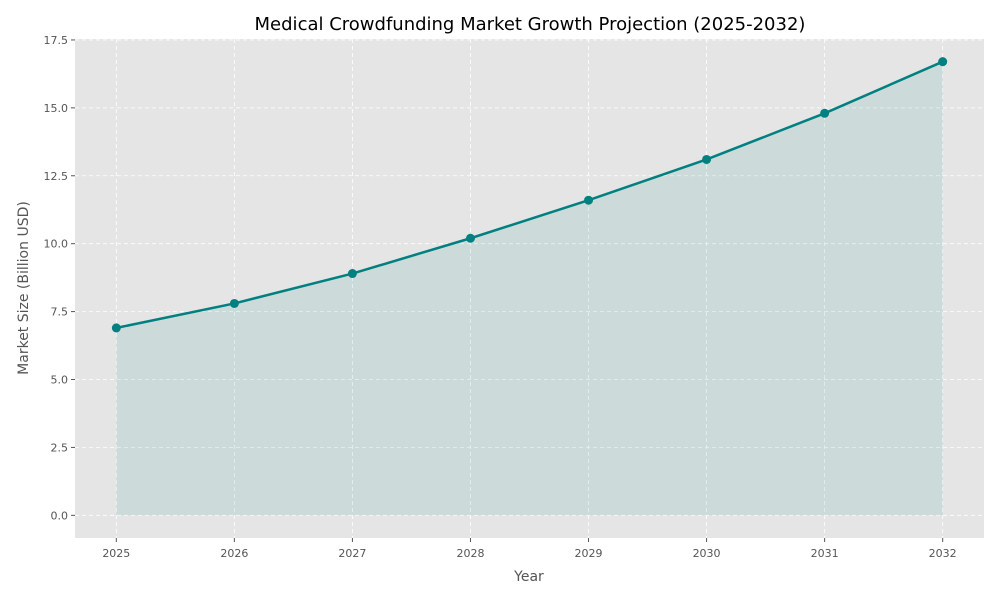  I want to click on y-tick-label: 5.0, so click(60, 379).